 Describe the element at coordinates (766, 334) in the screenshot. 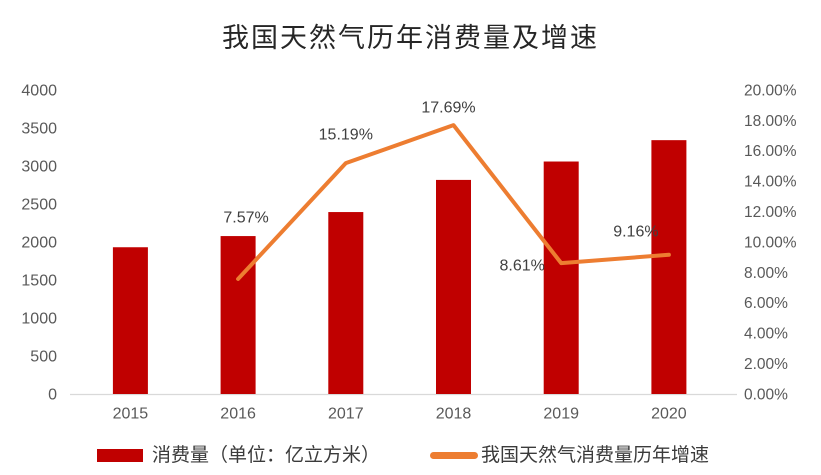

I see `right-axis-tick-label: 4.00%` at that location.